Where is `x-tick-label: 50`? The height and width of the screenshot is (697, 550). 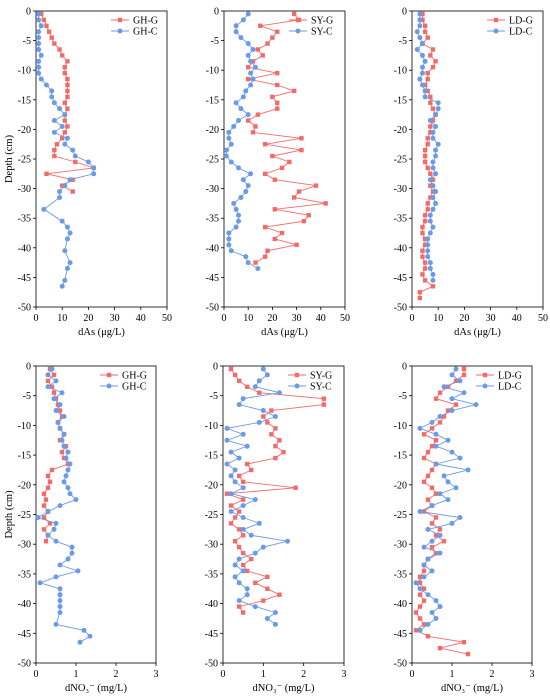 x-tick-label: 50 is located at coordinates (167, 318).